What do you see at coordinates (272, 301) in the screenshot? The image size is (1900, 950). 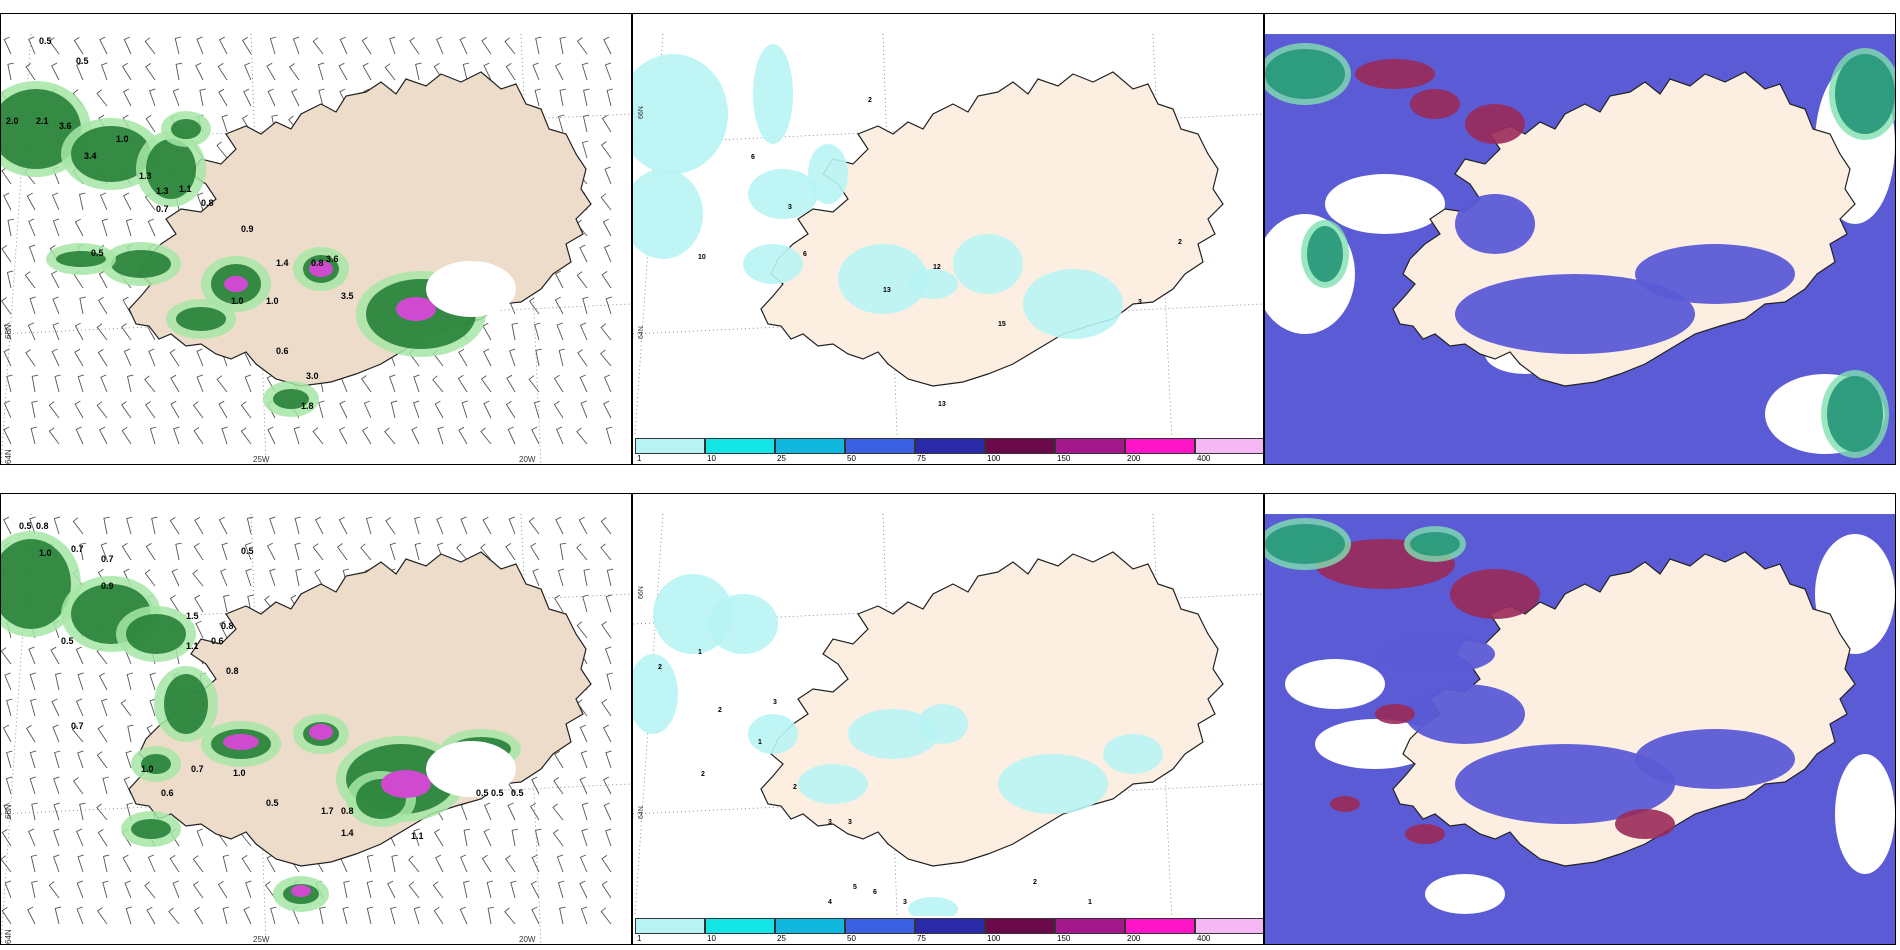 I see `precip-value-label: 1.0` at bounding box center [272, 301].